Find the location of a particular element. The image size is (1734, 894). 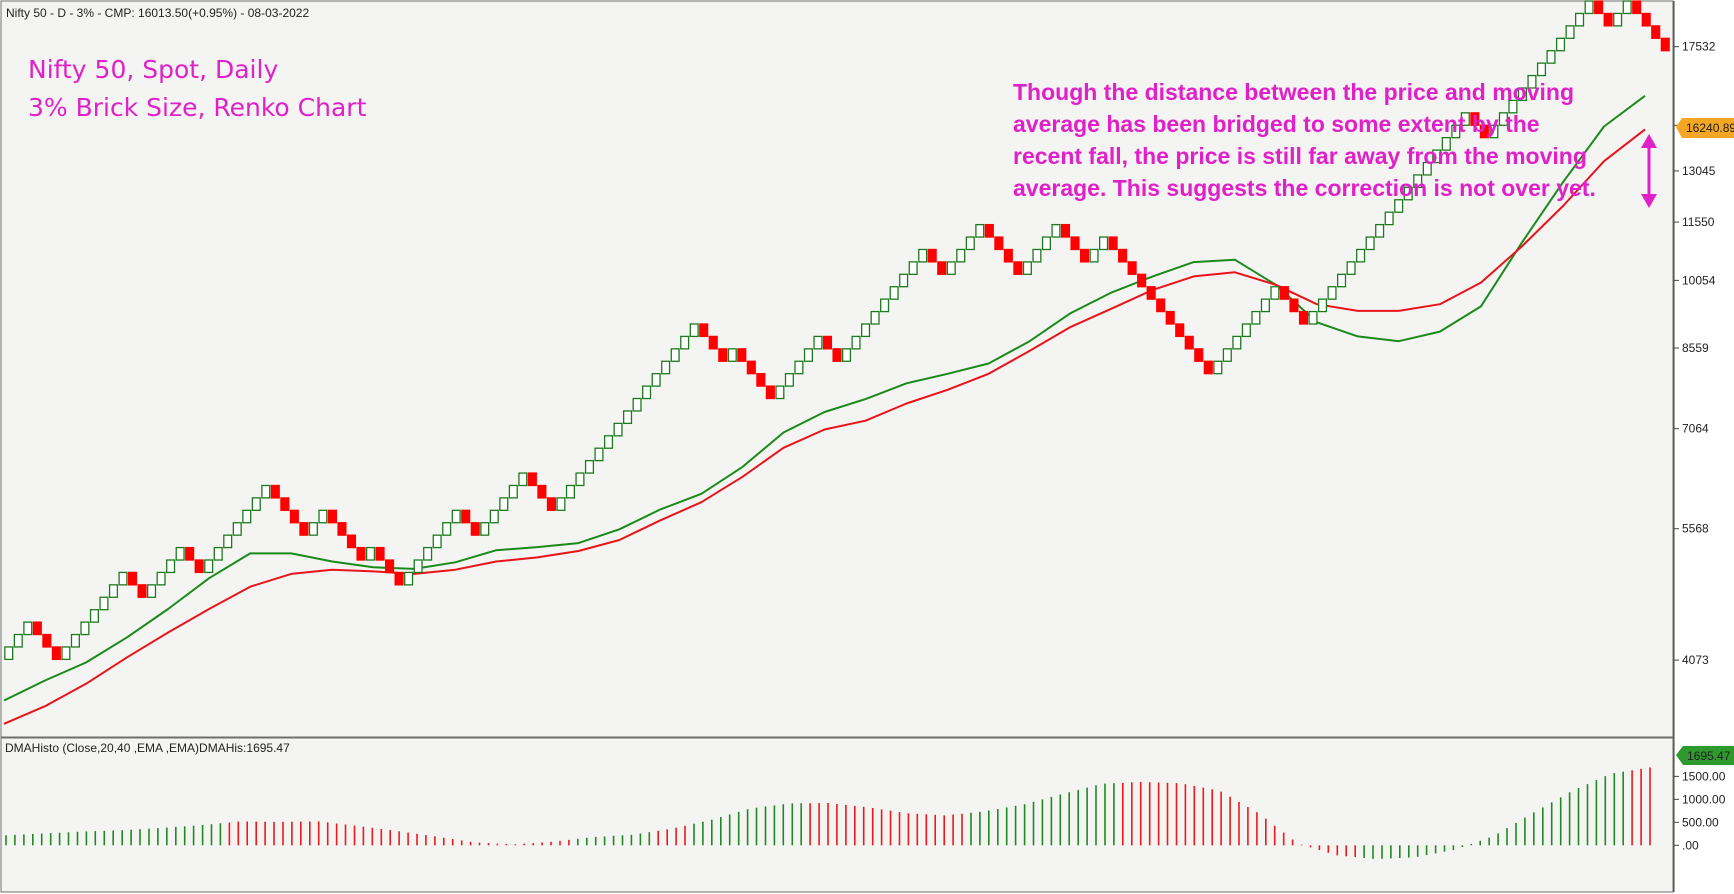

price-tick-label: 8559 is located at coordinates (1695, 348).